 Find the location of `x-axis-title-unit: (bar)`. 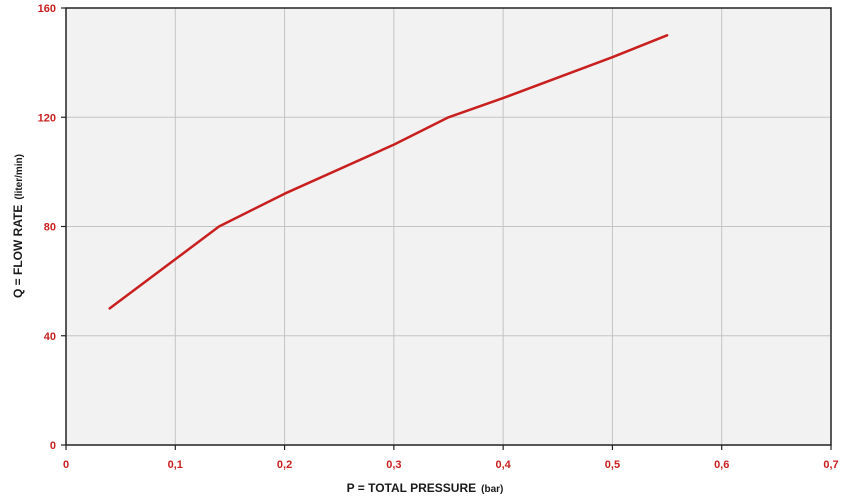

x-axis-title-unit: (bar) is located at coordinates (492, 489).